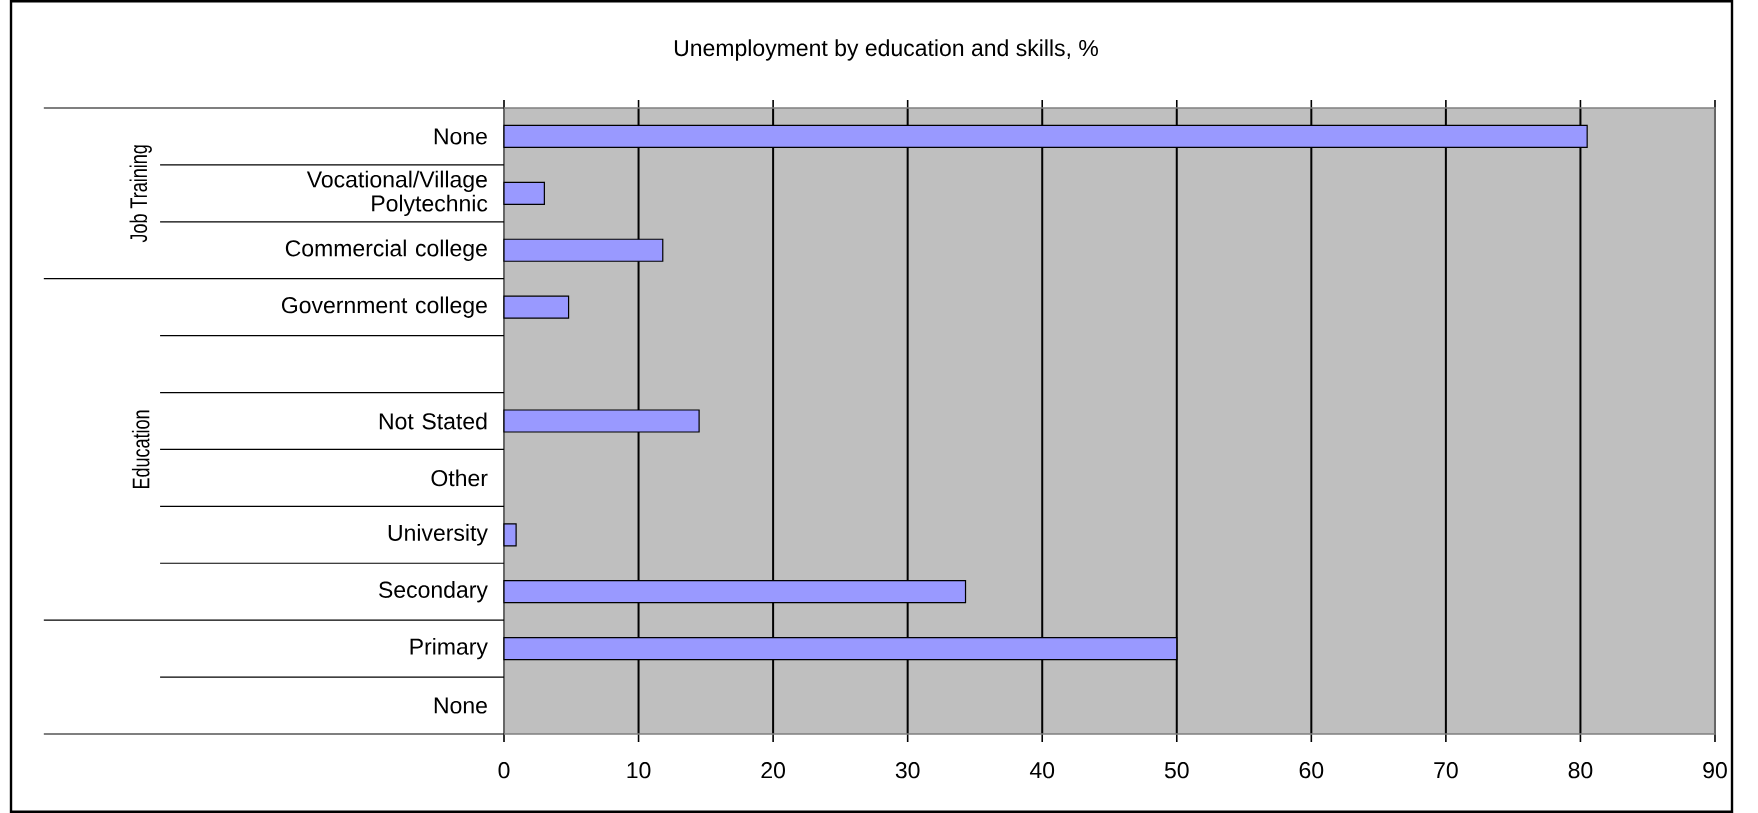  I want to click on x-tick-label: 90, so click(1715, 770).